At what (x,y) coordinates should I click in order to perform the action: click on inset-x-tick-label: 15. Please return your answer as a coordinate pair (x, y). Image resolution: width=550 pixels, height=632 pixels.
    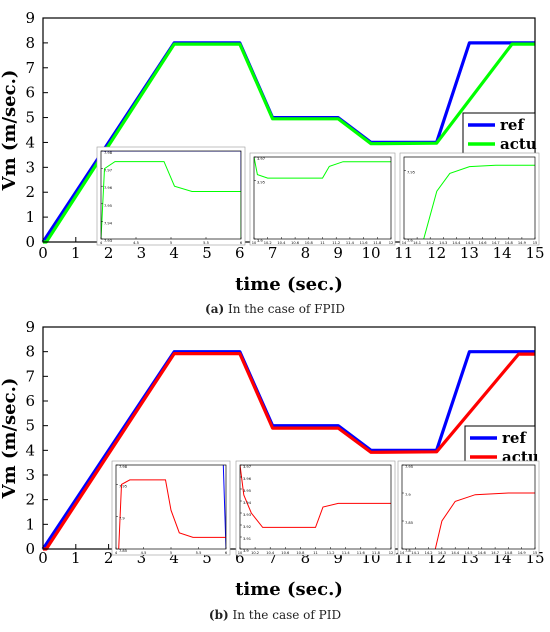
    Looking at the image, I should click on (535, 243).